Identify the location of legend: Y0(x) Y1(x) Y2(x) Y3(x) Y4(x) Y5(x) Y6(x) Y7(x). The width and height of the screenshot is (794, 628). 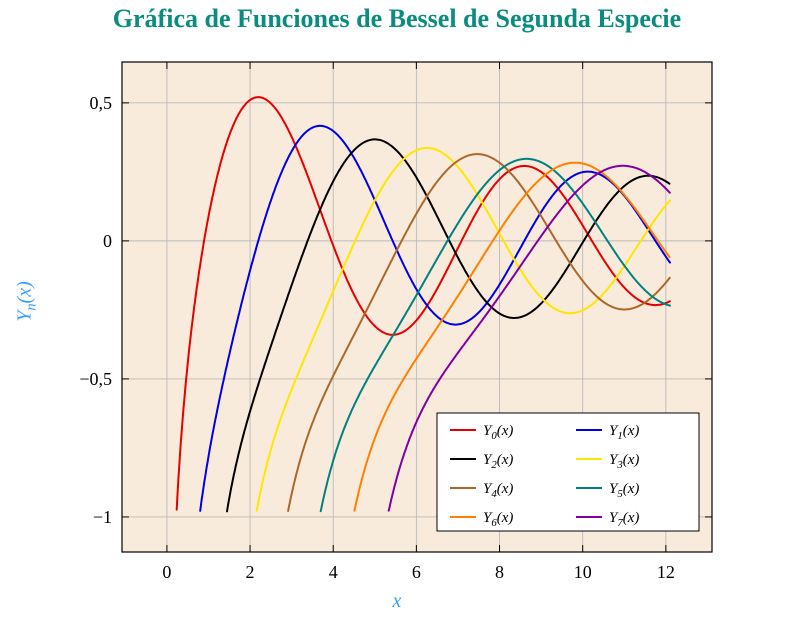
(568, 472).